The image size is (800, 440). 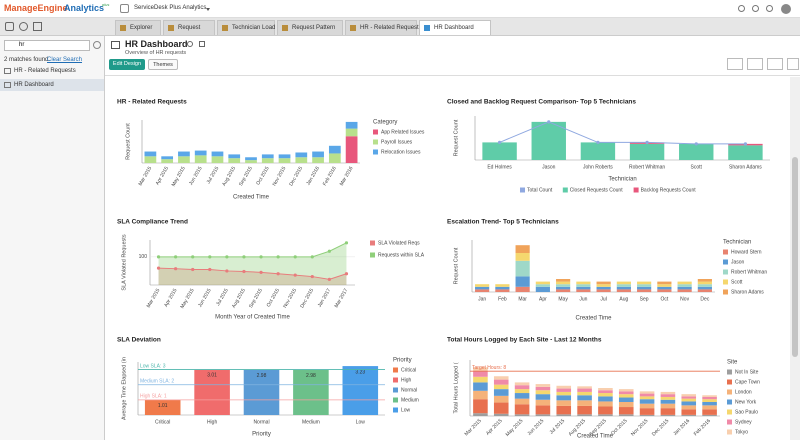 What do you see at coordinates (793, 64) in the screenshot?
I see `more-icon` at bounding box center [793, 64].